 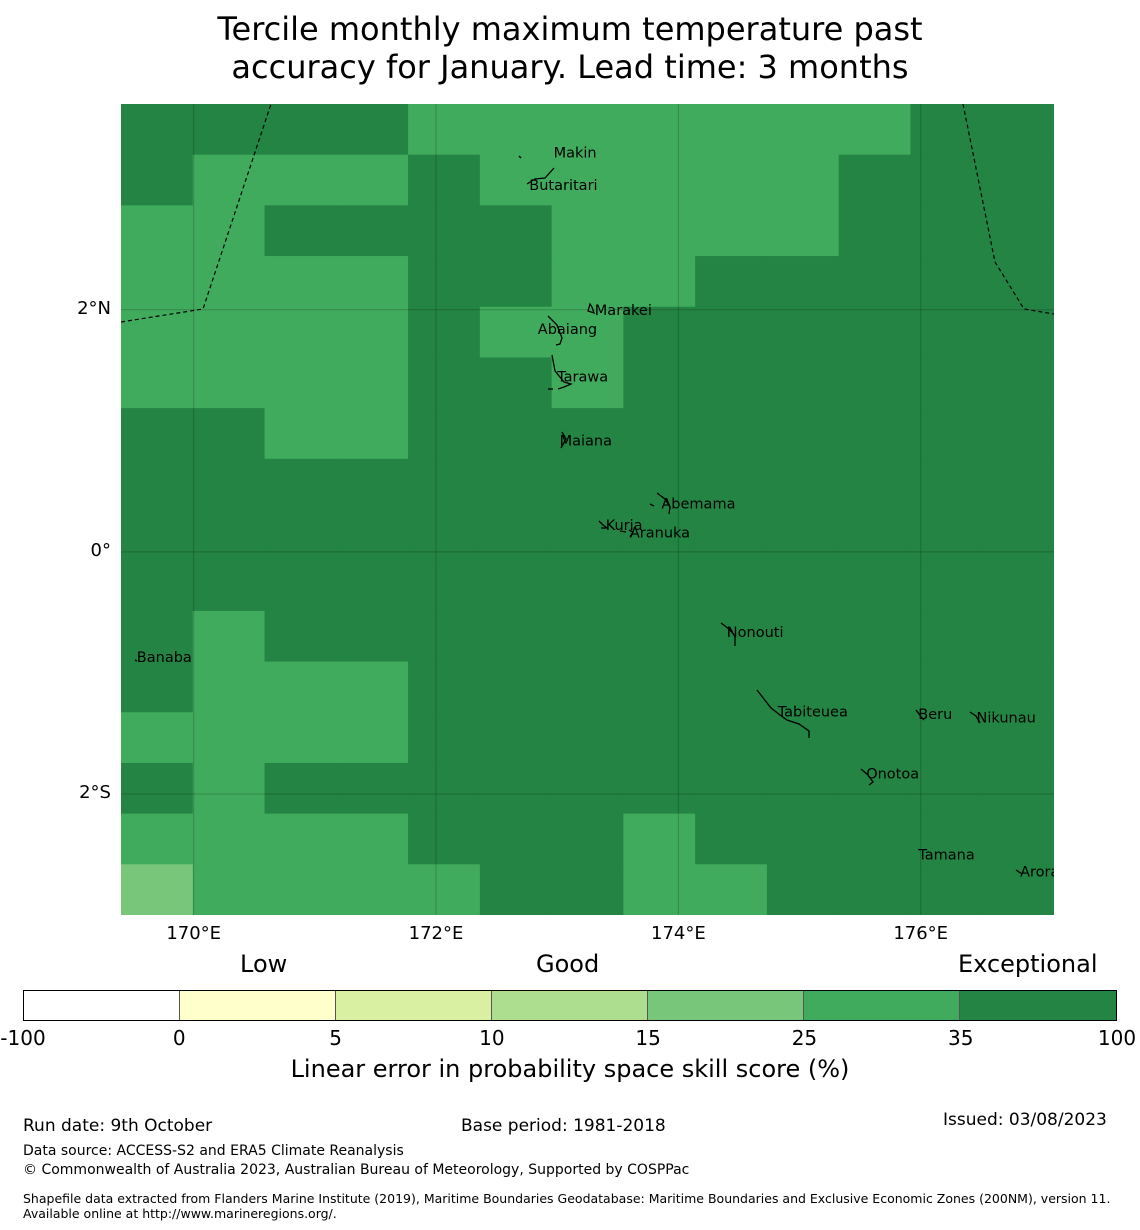 I want to click on island-label: Beru, so click(x=935, y=715).